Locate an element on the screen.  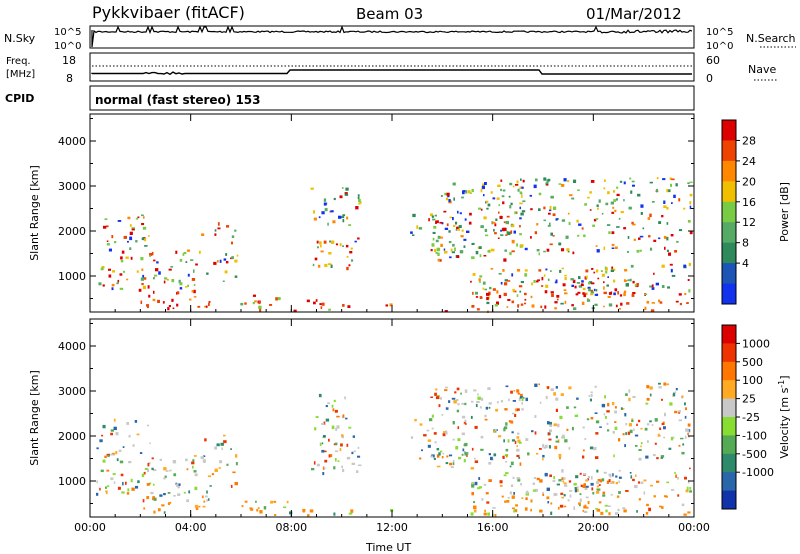
power-colorbar-tick: 8 is located at coordinates (745, 243).